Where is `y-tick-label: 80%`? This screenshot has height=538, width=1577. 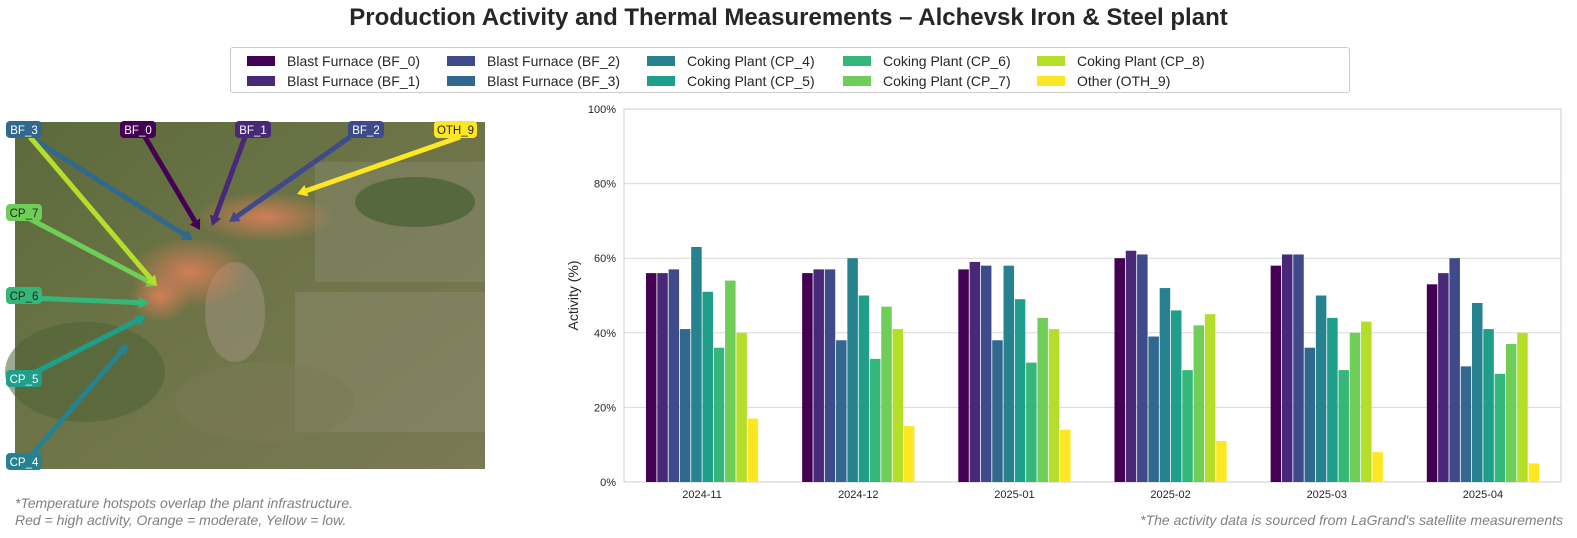 y-tick-label: 80% is located at coordinates (605, 185).